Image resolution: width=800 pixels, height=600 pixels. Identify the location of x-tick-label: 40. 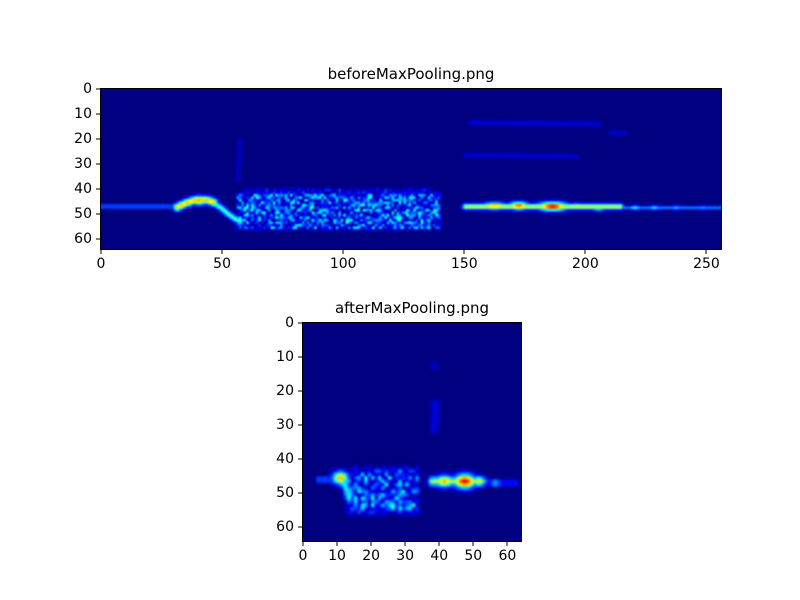
(439, 556).